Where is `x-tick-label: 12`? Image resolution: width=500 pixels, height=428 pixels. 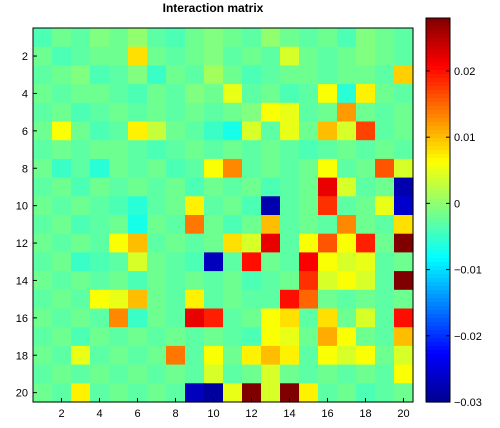 x-tick-label: 12 is located at coordinates (251, 414).